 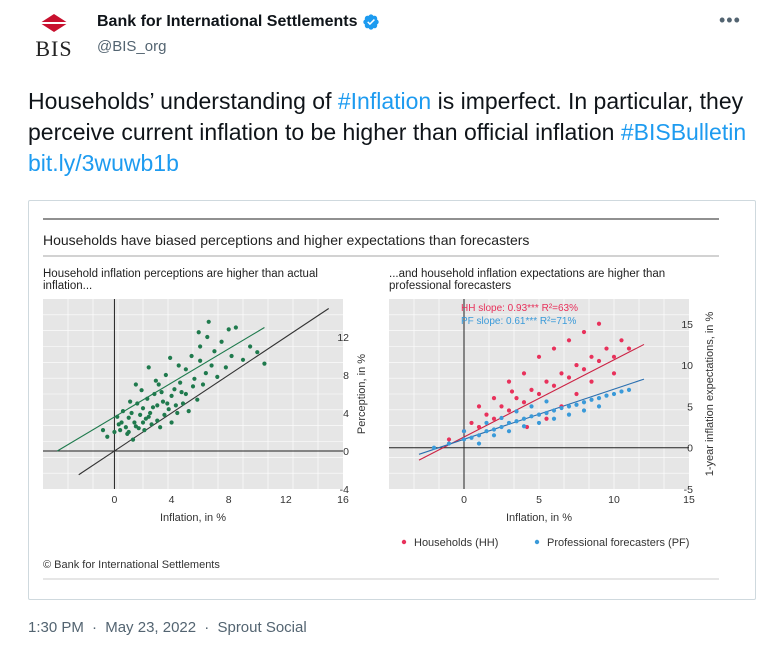 What do you see at coordinates (464, 500) in the screenshot?
I see `x-tick-label: 0` at bounding box center [464, 500].